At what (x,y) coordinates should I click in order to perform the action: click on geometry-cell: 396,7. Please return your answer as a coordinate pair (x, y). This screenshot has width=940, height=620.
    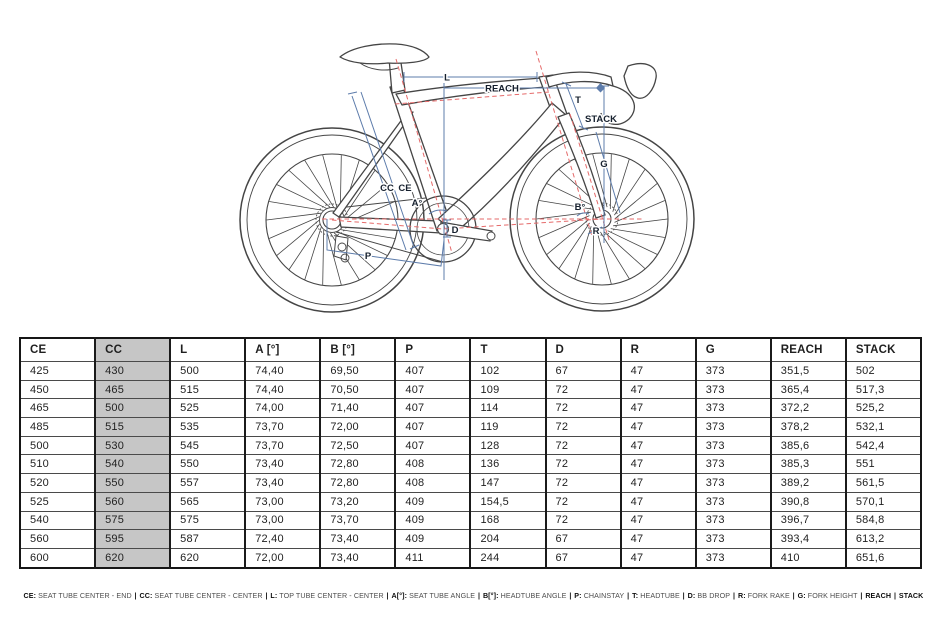
    Looking at the image, I should click on (807, 520).